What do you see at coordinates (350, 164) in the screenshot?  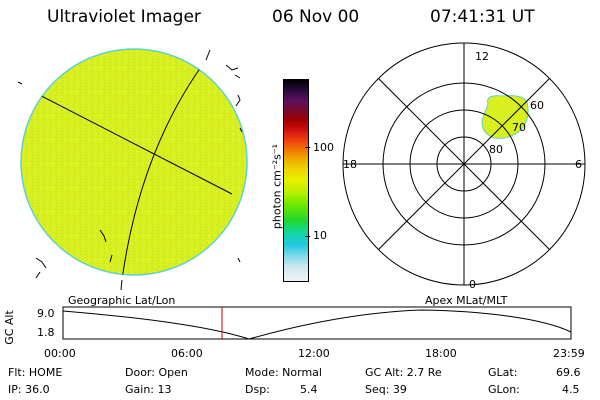 I see `mlt-label-18: 18` at bounding box center [350, 164].